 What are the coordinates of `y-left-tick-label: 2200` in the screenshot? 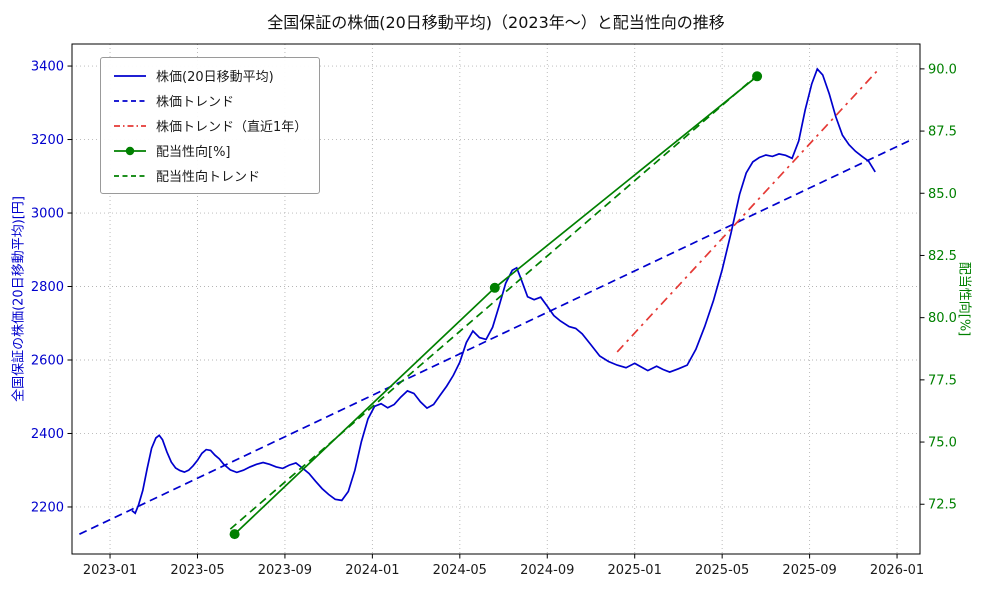 It's located at (47, 507).